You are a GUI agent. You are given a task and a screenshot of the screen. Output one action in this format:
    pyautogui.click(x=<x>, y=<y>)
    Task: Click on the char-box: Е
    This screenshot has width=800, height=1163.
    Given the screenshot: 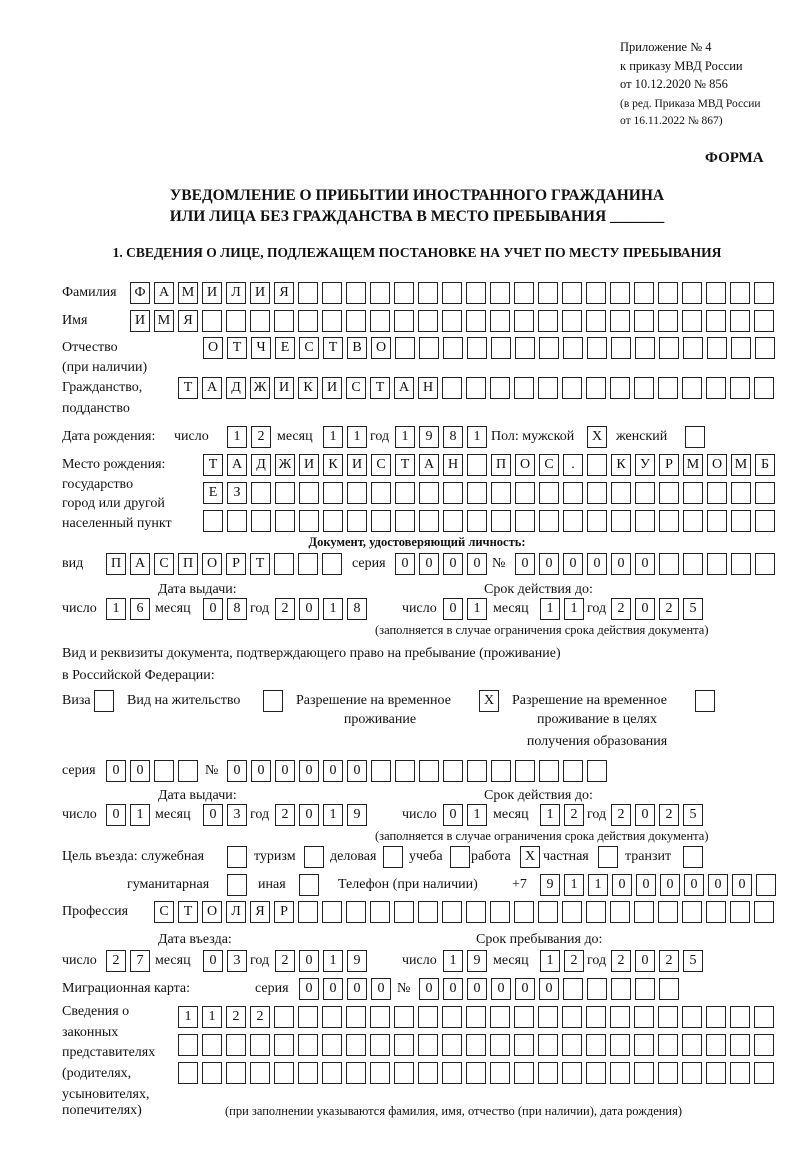 What is the action you would take?
    pyautogui.click(x=213, y=493)
    